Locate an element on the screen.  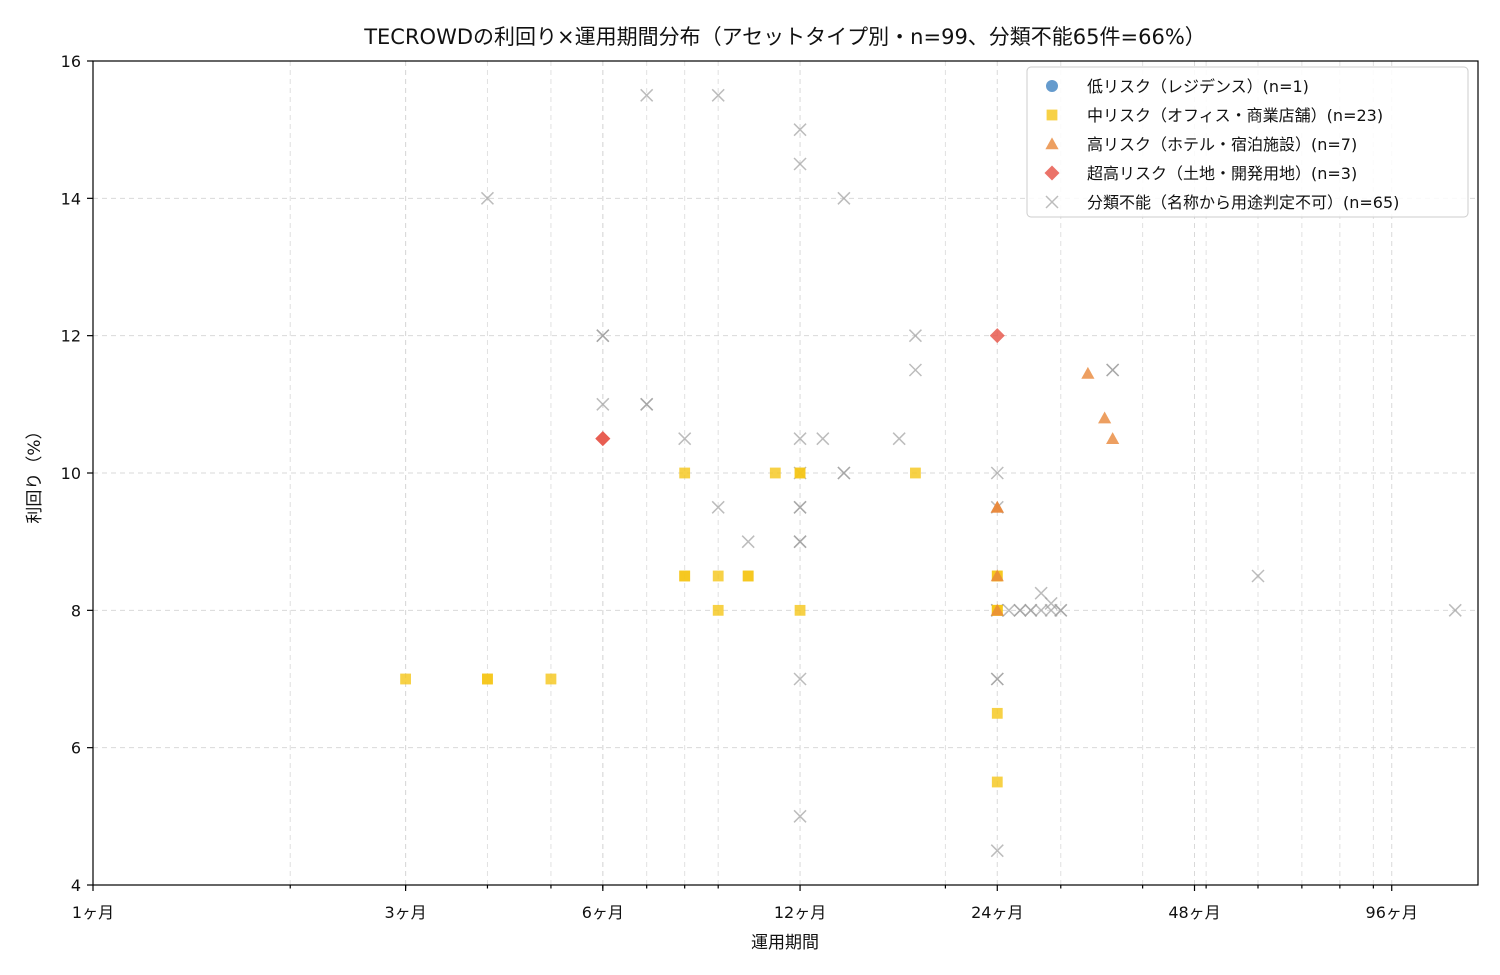
y-tick-label: 8 is located at coordinates (76, 610).